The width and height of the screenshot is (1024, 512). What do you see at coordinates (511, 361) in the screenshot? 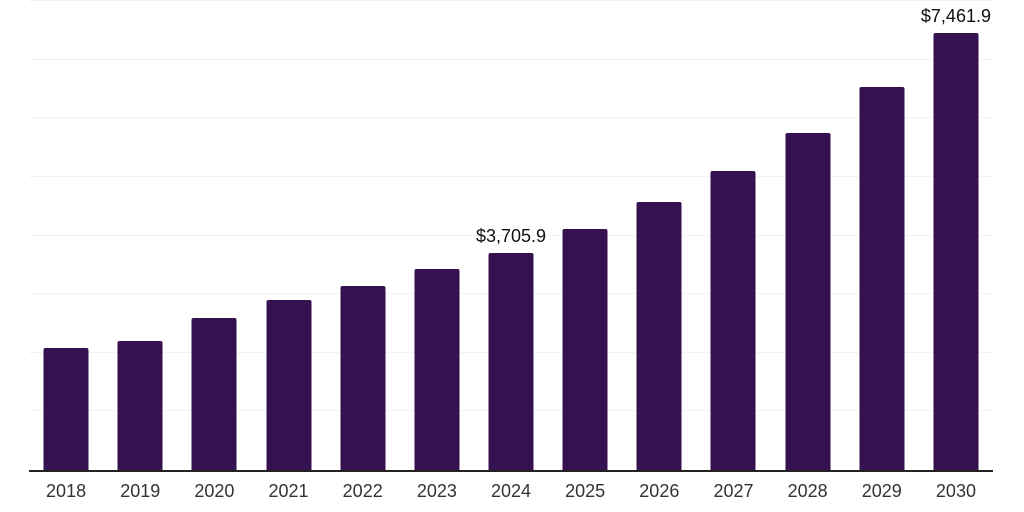
I see `bar-2024` at bounding box center [511, 361].